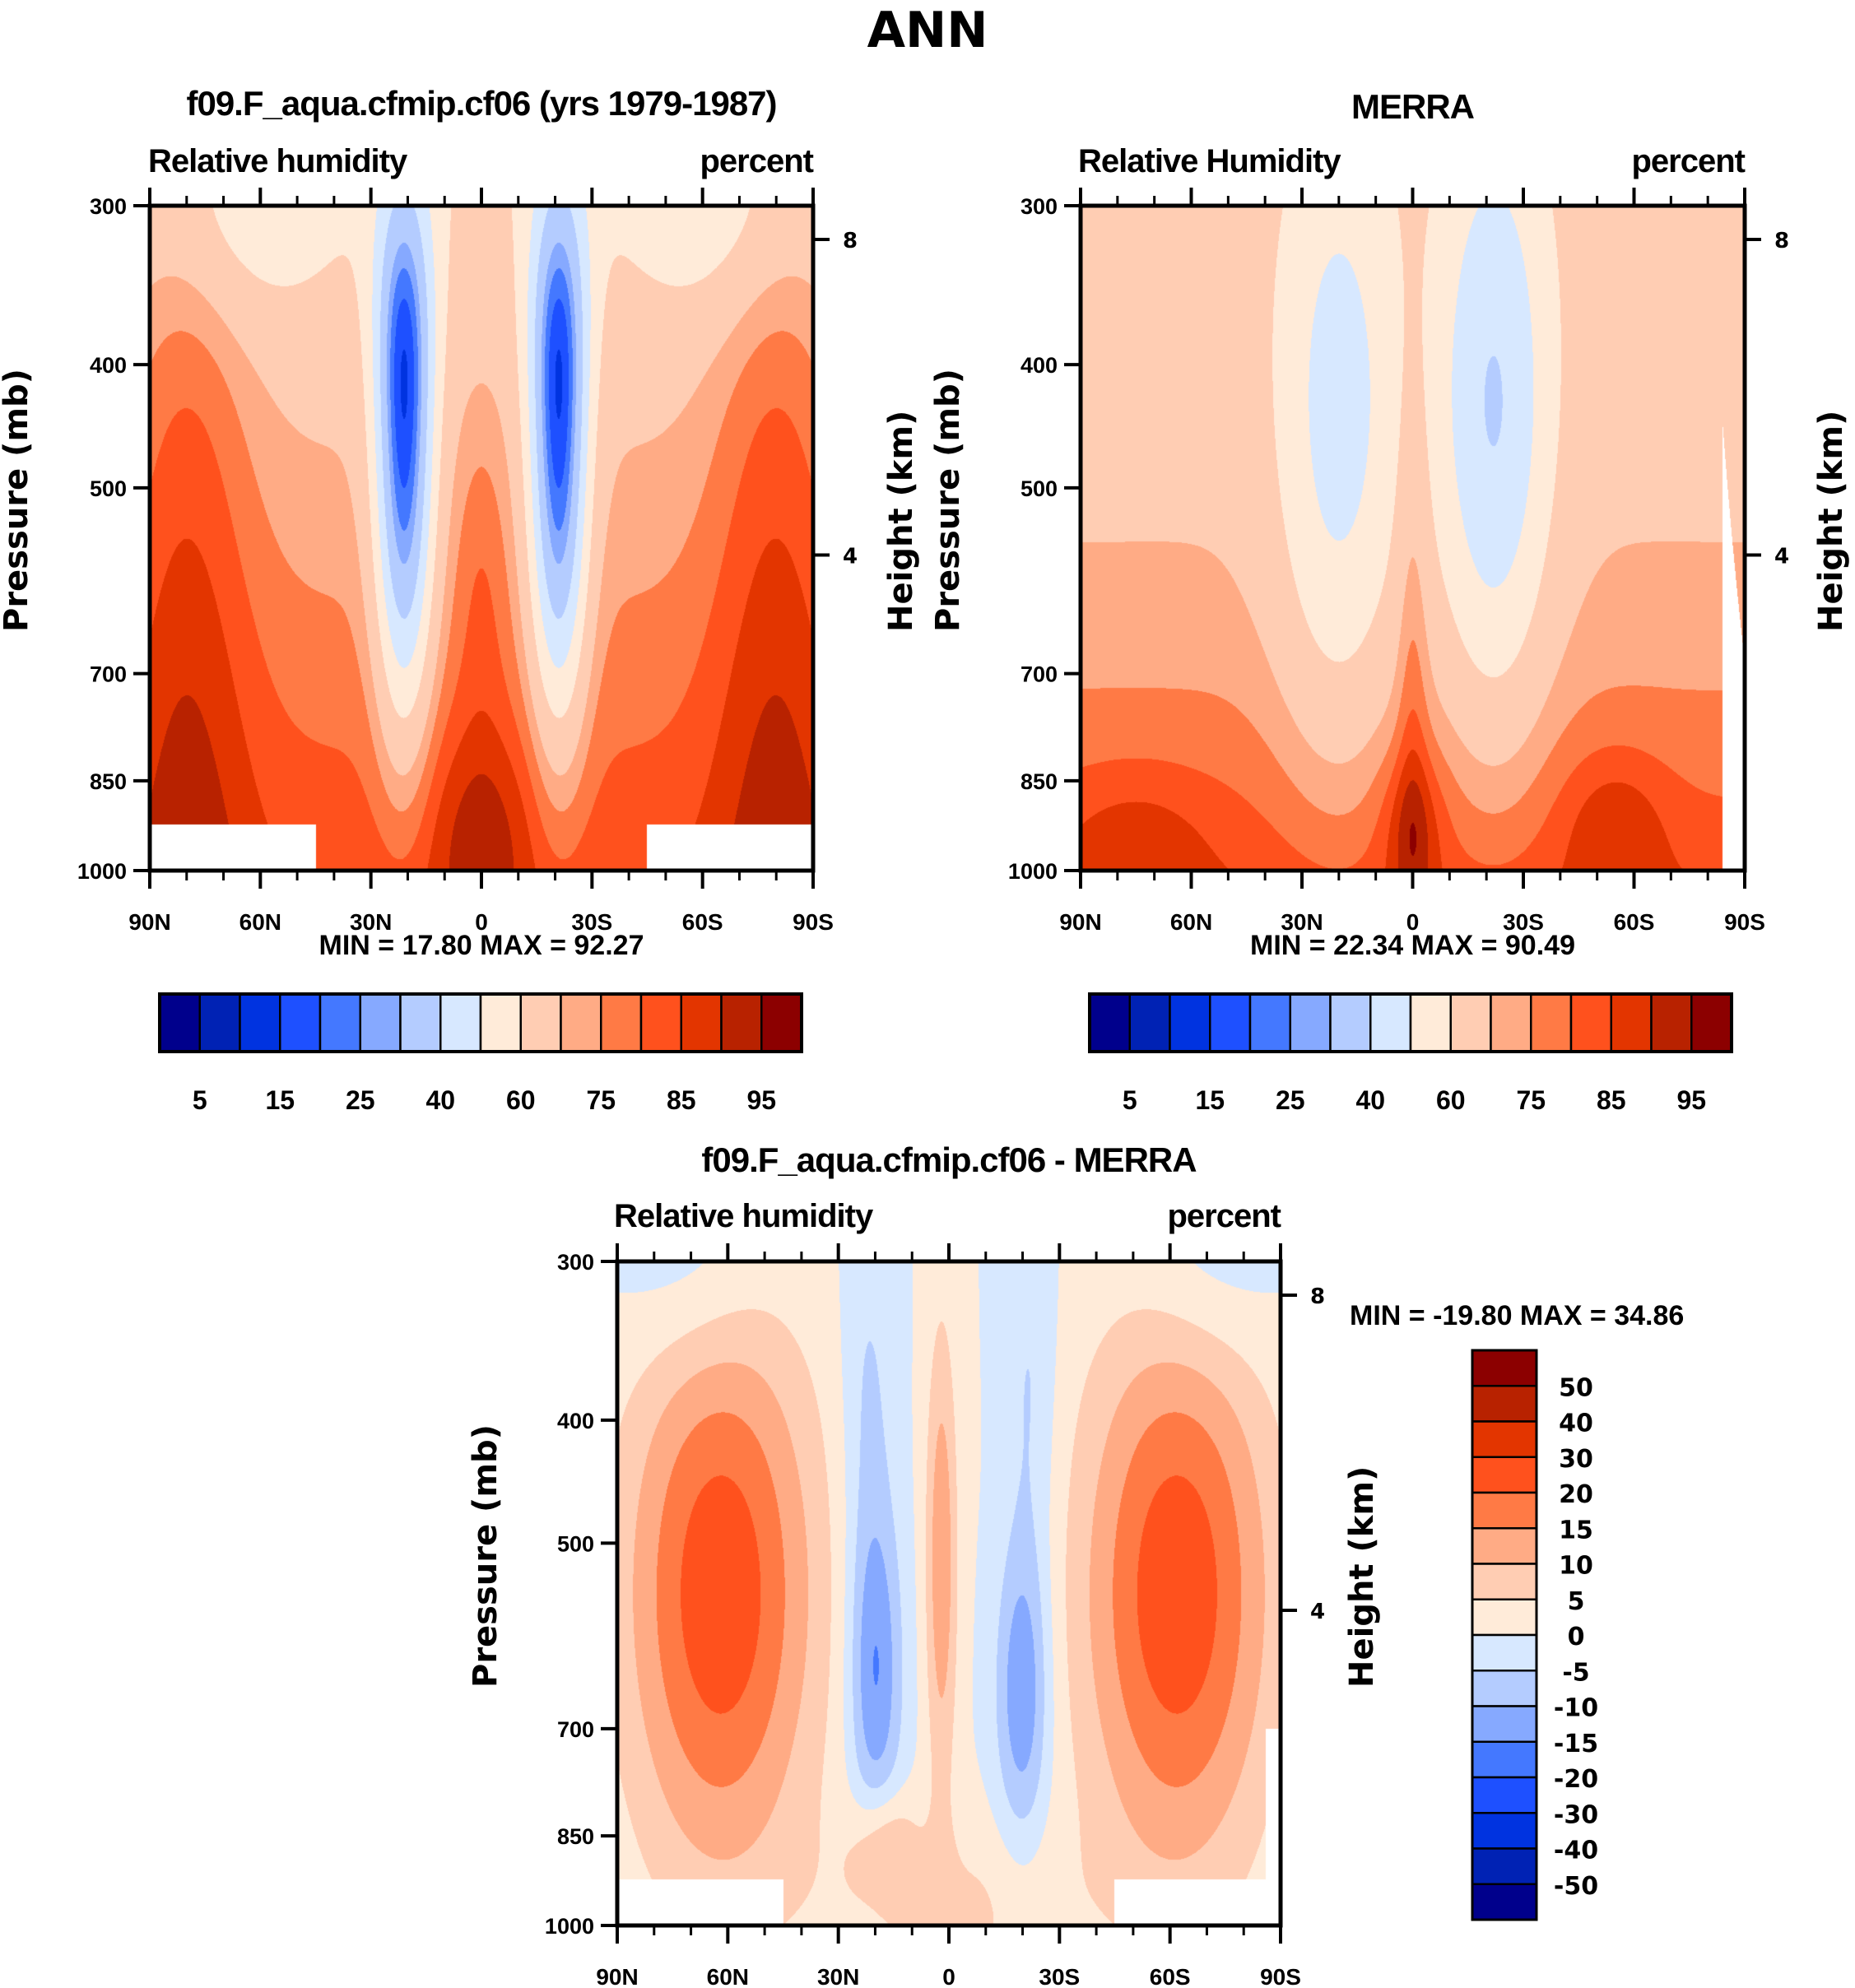  What do you see at coordinates (1576, 1886) in the screenshot?
I see `colorbar-label: -50` at bounding box center [1576, 1886].